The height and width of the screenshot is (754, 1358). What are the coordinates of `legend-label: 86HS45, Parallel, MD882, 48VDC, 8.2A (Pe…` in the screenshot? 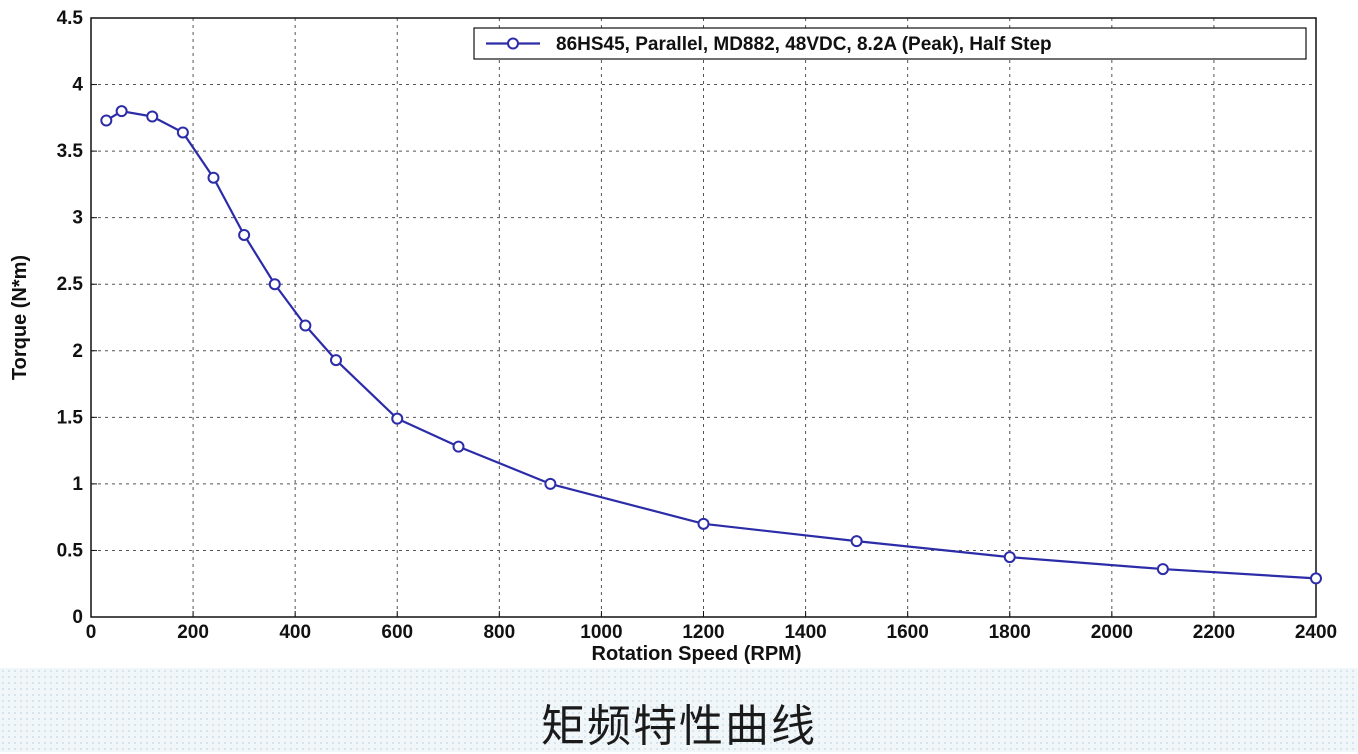 It's located at (804, 44).